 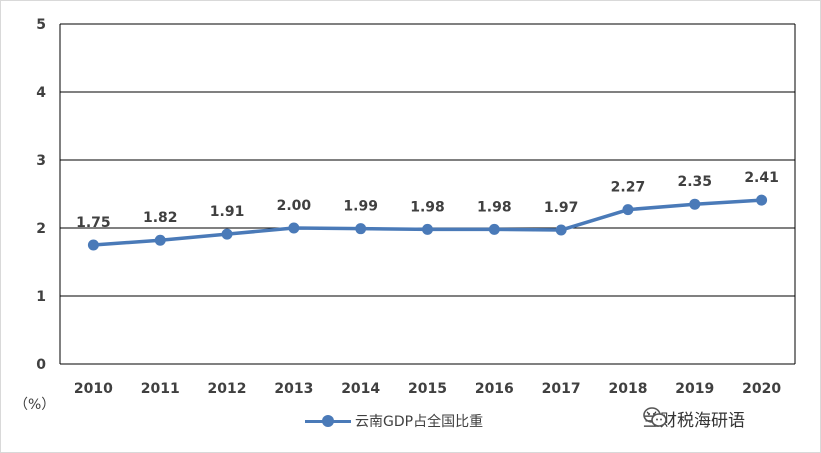 I want to click on y-tick-label: 4, so click(x=41, y=93).